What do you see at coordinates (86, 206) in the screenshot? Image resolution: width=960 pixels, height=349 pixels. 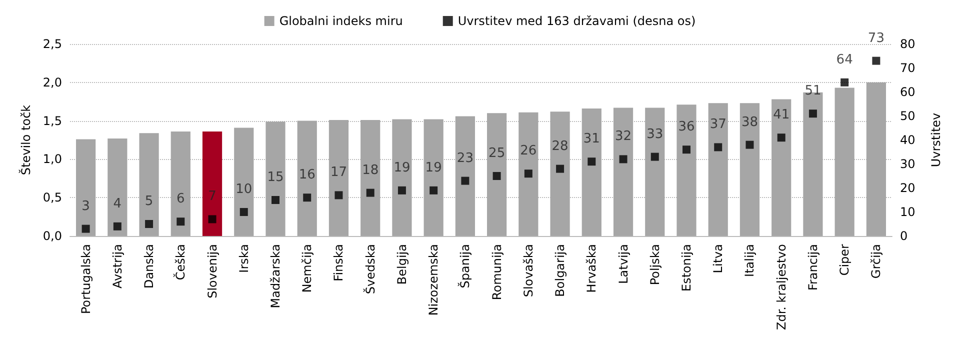 I see `data-label: 3` at bounding box center [86, 206].